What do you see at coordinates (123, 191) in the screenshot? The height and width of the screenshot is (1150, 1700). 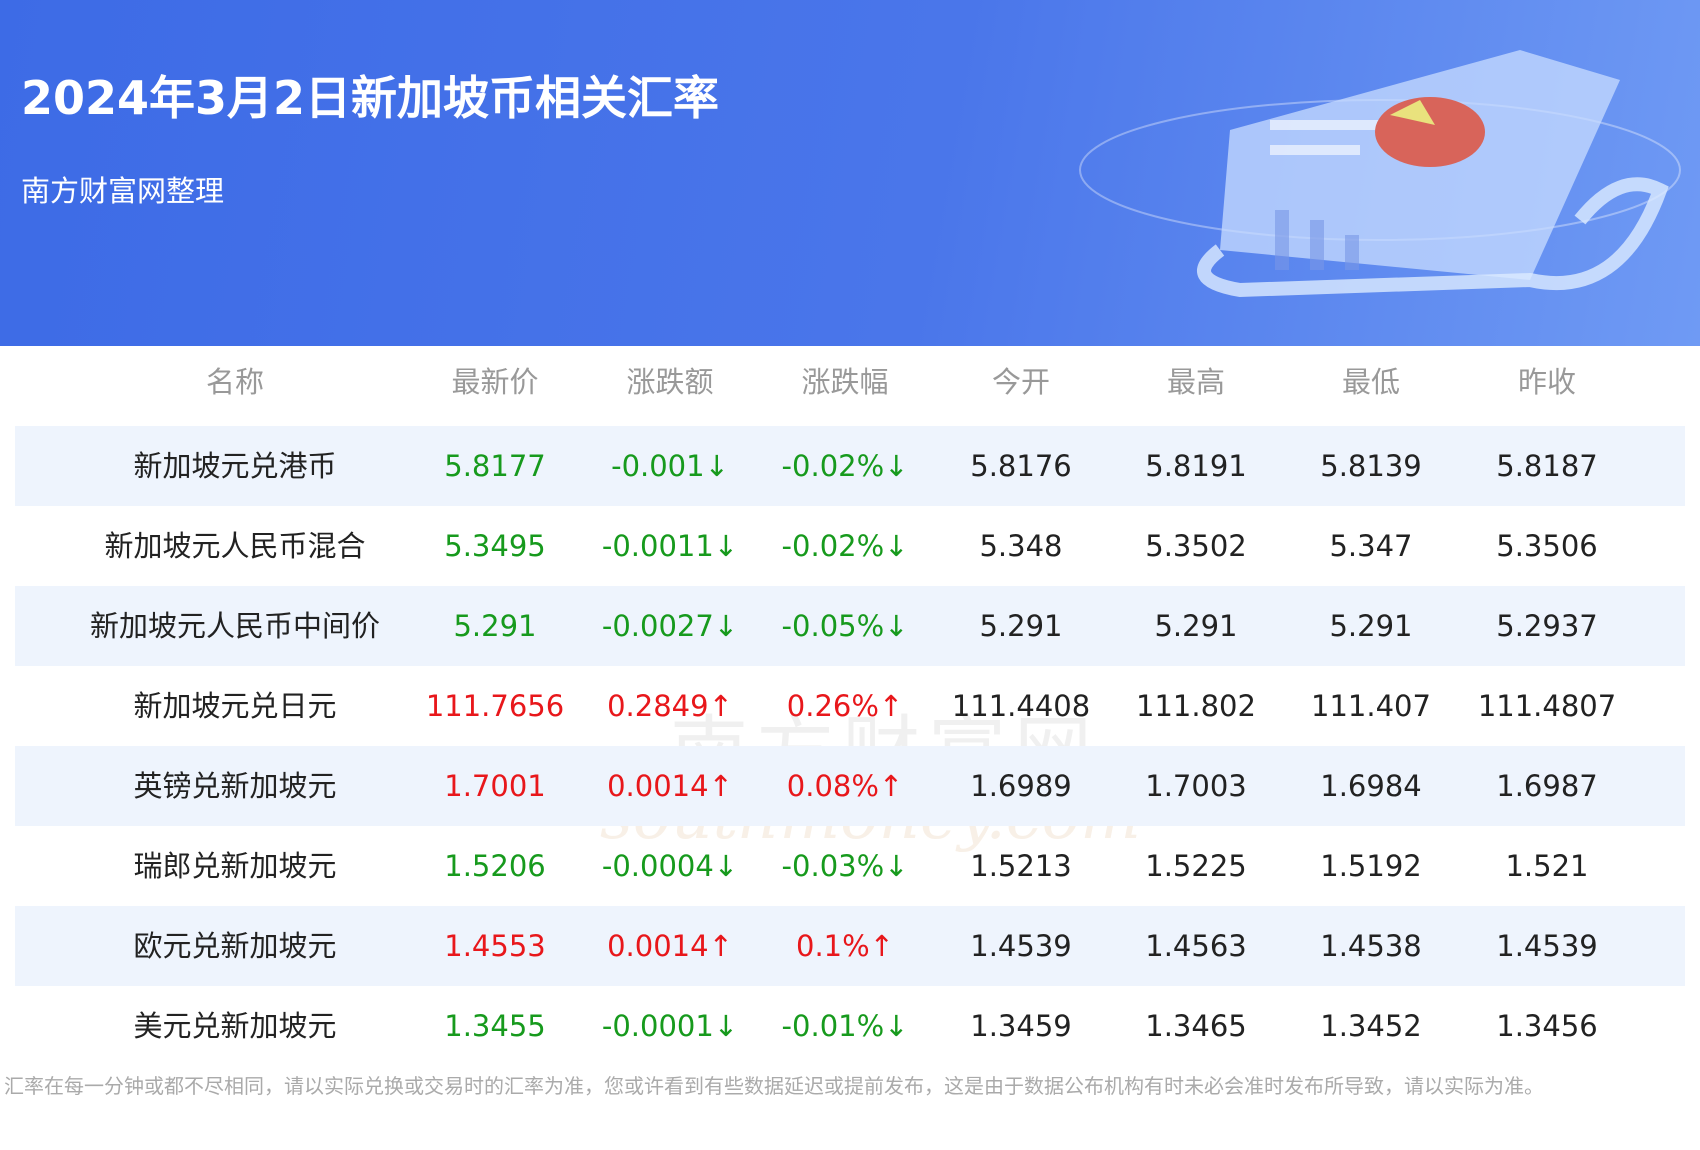 I see `subtitle: 南方财富网整理` at bounding box center [123, 191].